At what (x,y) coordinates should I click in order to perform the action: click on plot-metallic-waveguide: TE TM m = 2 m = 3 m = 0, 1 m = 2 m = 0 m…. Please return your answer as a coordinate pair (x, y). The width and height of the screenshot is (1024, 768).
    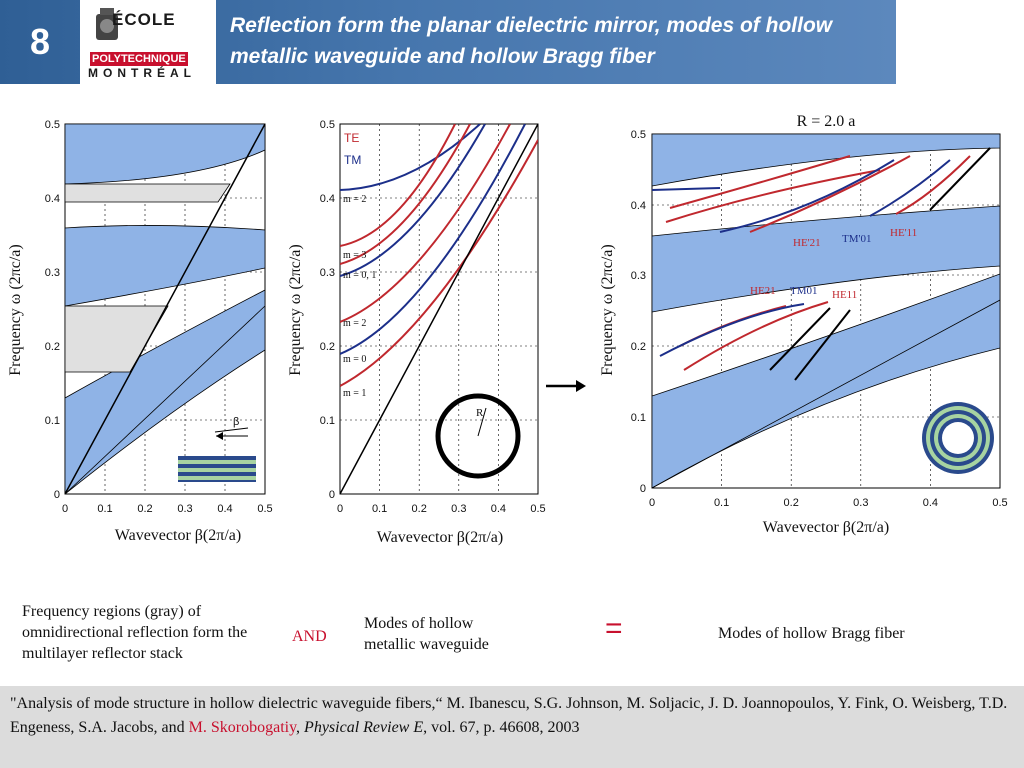
    Looking at the image, I should click on (416, 332).